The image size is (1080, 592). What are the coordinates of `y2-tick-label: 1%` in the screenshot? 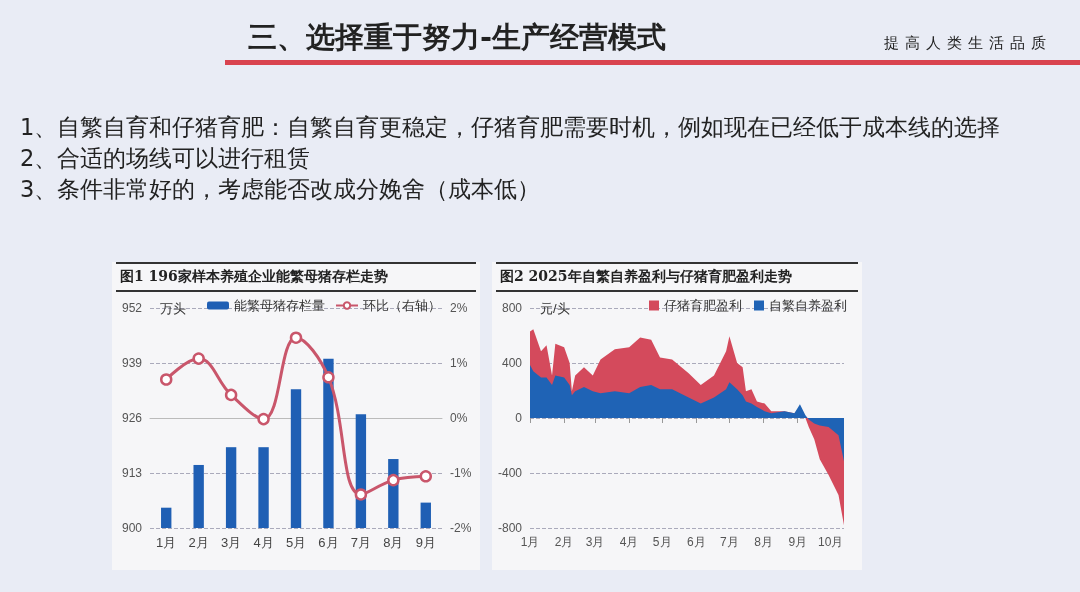 It's located at (459, 363).